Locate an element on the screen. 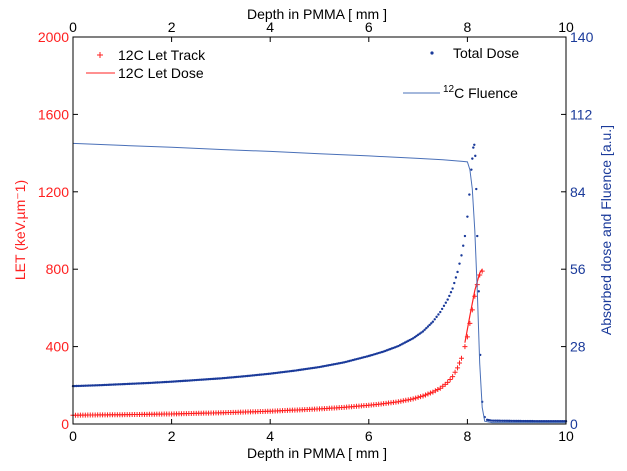 Image resolution: width=627 pixels, height=471 pixels. y-tick-label-left: 1200 is located at coordinates (53, 192).